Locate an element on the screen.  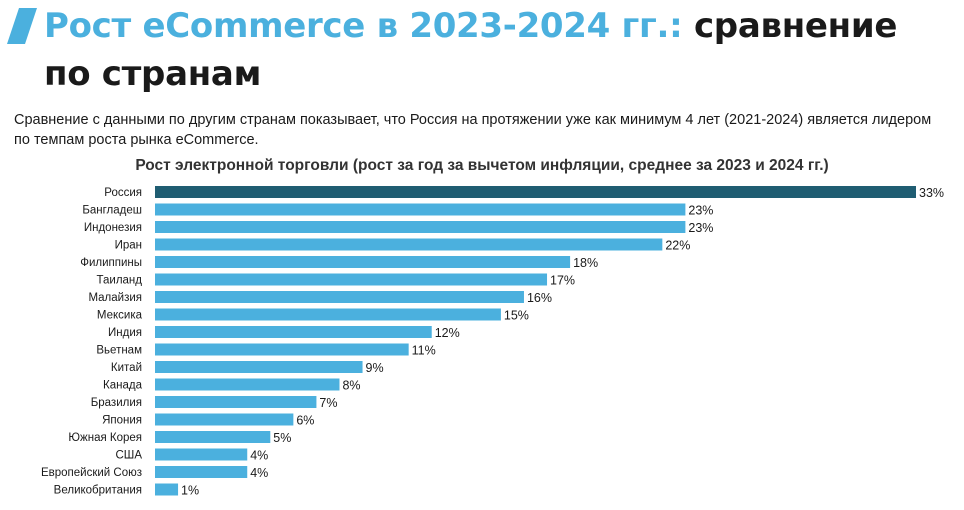
category-label: Япония is located at coordinates (122, 421).